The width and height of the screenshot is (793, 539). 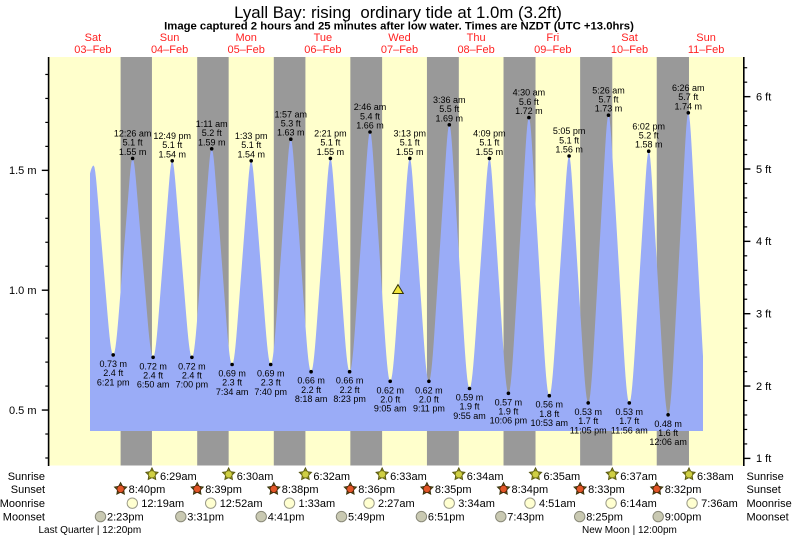 What do you see at coordinates (552, 38) in the screenshot?
I see `svg-text: Fri` at bounding box center [552, 38].